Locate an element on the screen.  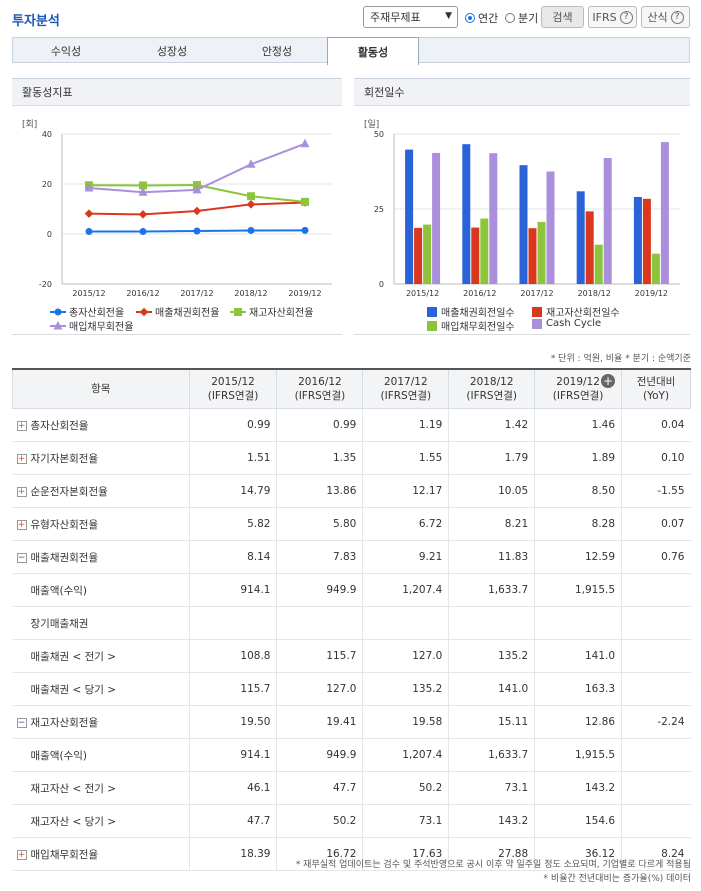
table-row: + 순운전자본회전율 14.79 13.86 12.17 10.05 8.50 -1.55 is located at coordinates (351, 491).